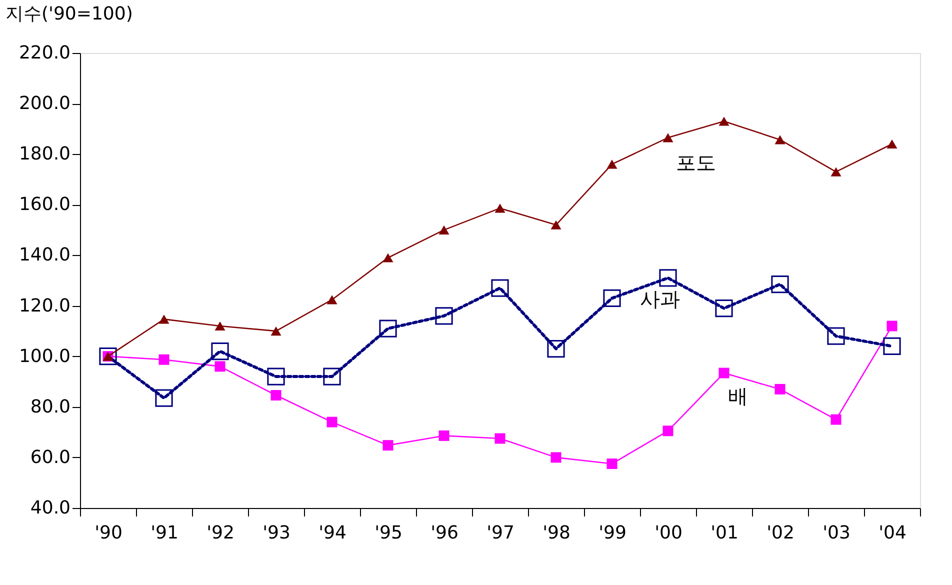 The height and width of the screenshot is (585, 952). Describe the element at coordinates (612, 533) in the screenshot. I see `x-tick-label: '99` at that location.